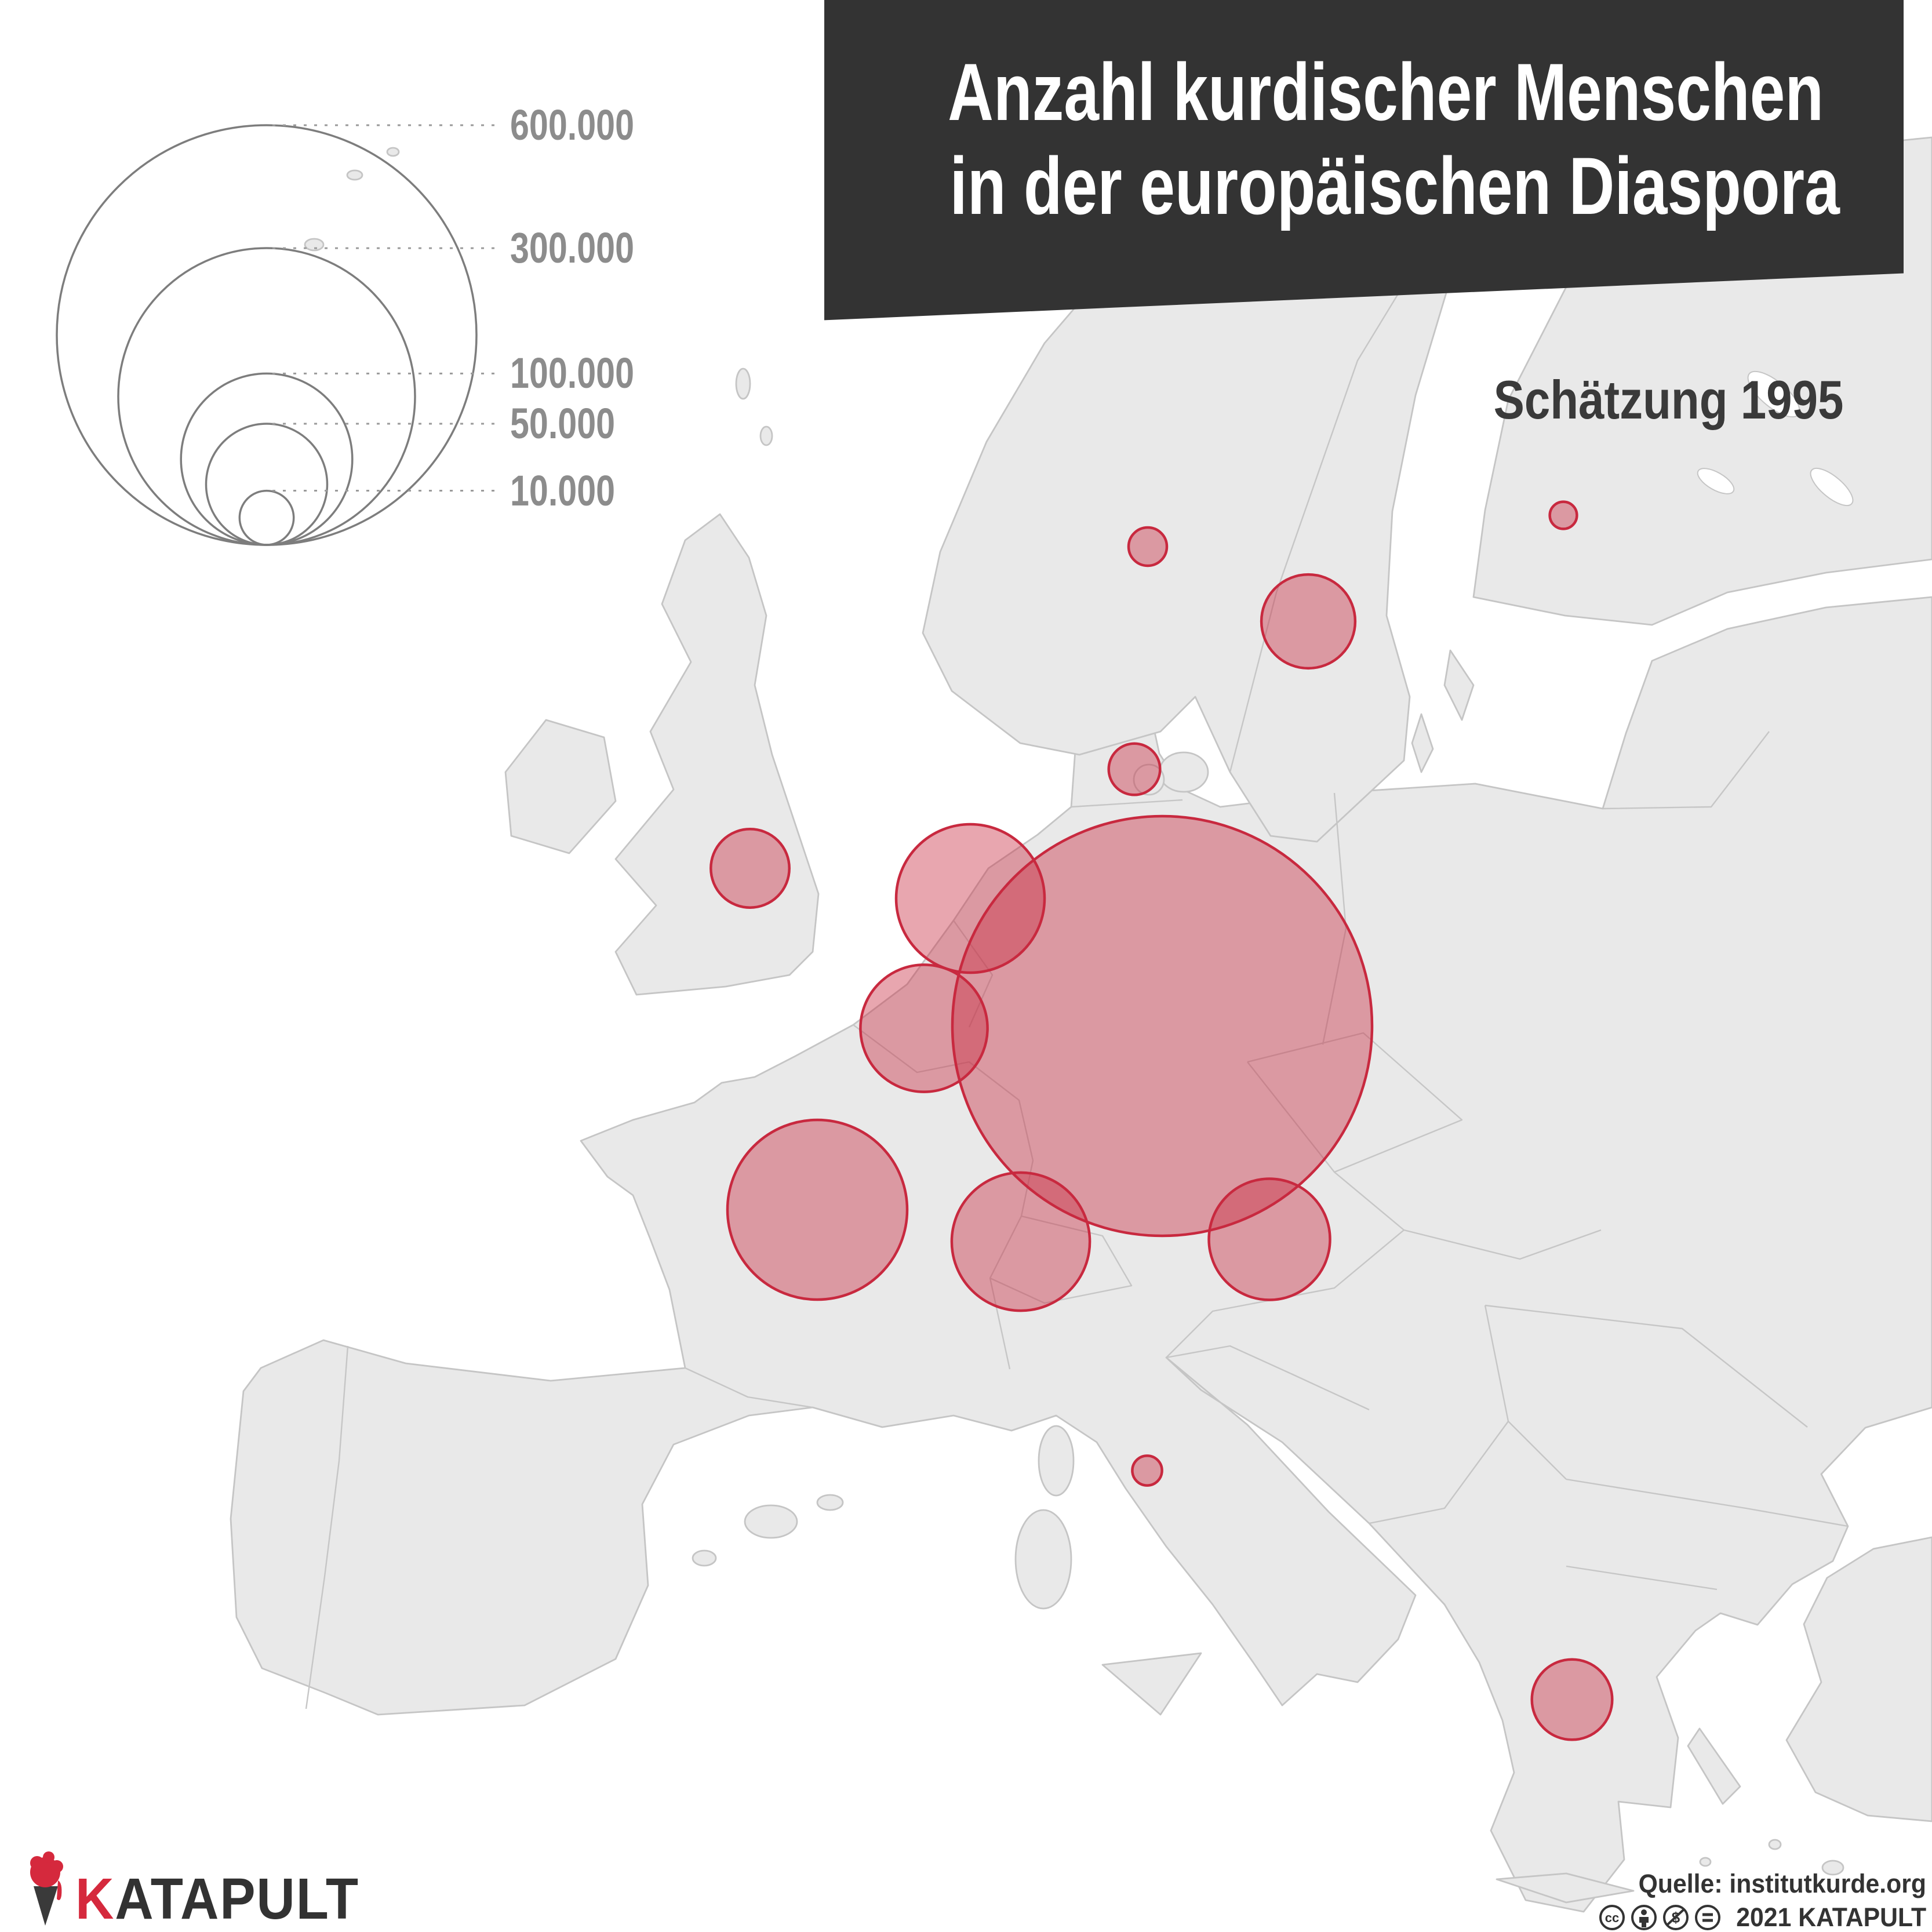  Describe the element at coordinates (1668, 399) in the screenshot. I see `subtitle-estimate-year: Schätzung 1995` at that location.